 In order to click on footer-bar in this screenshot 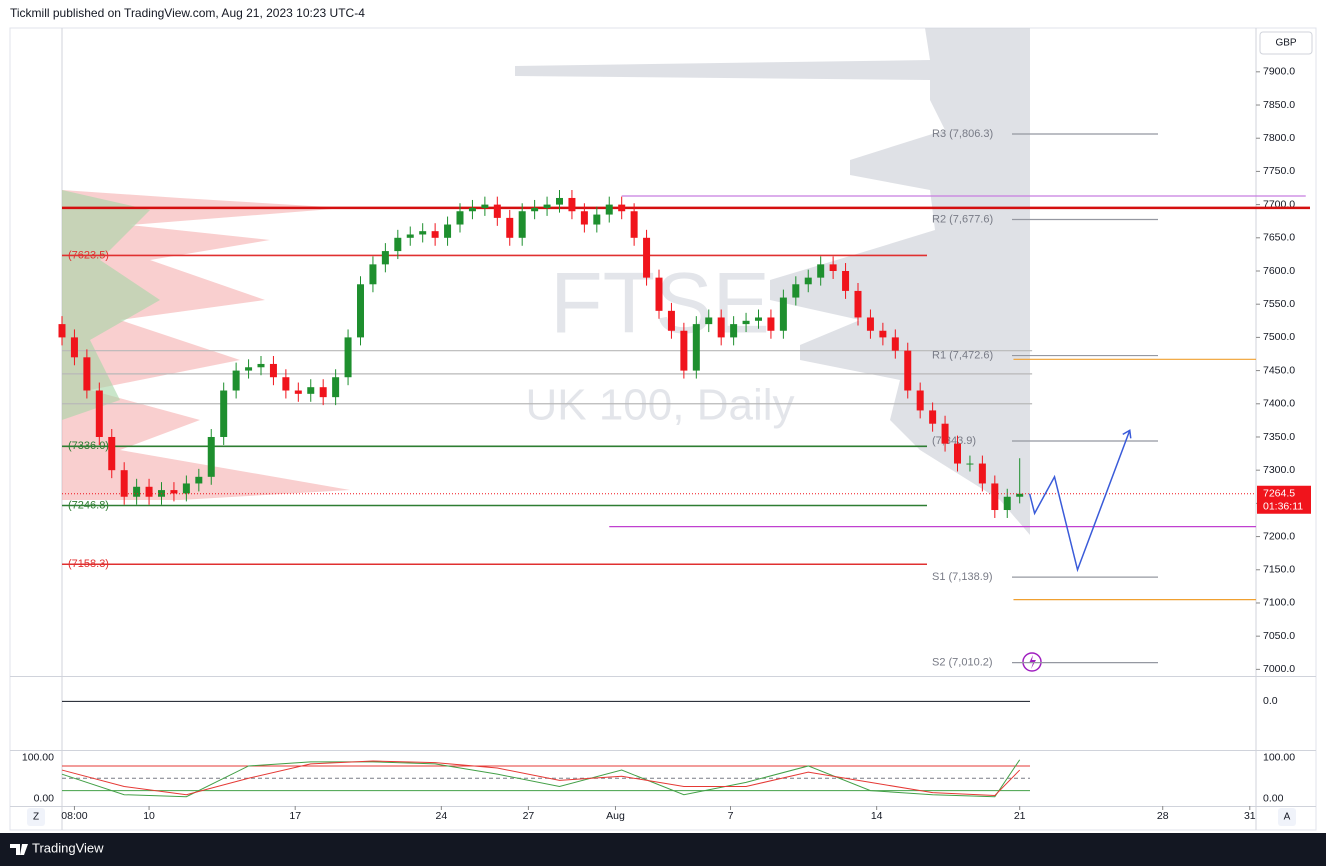, I will do `click(663, 849)`.